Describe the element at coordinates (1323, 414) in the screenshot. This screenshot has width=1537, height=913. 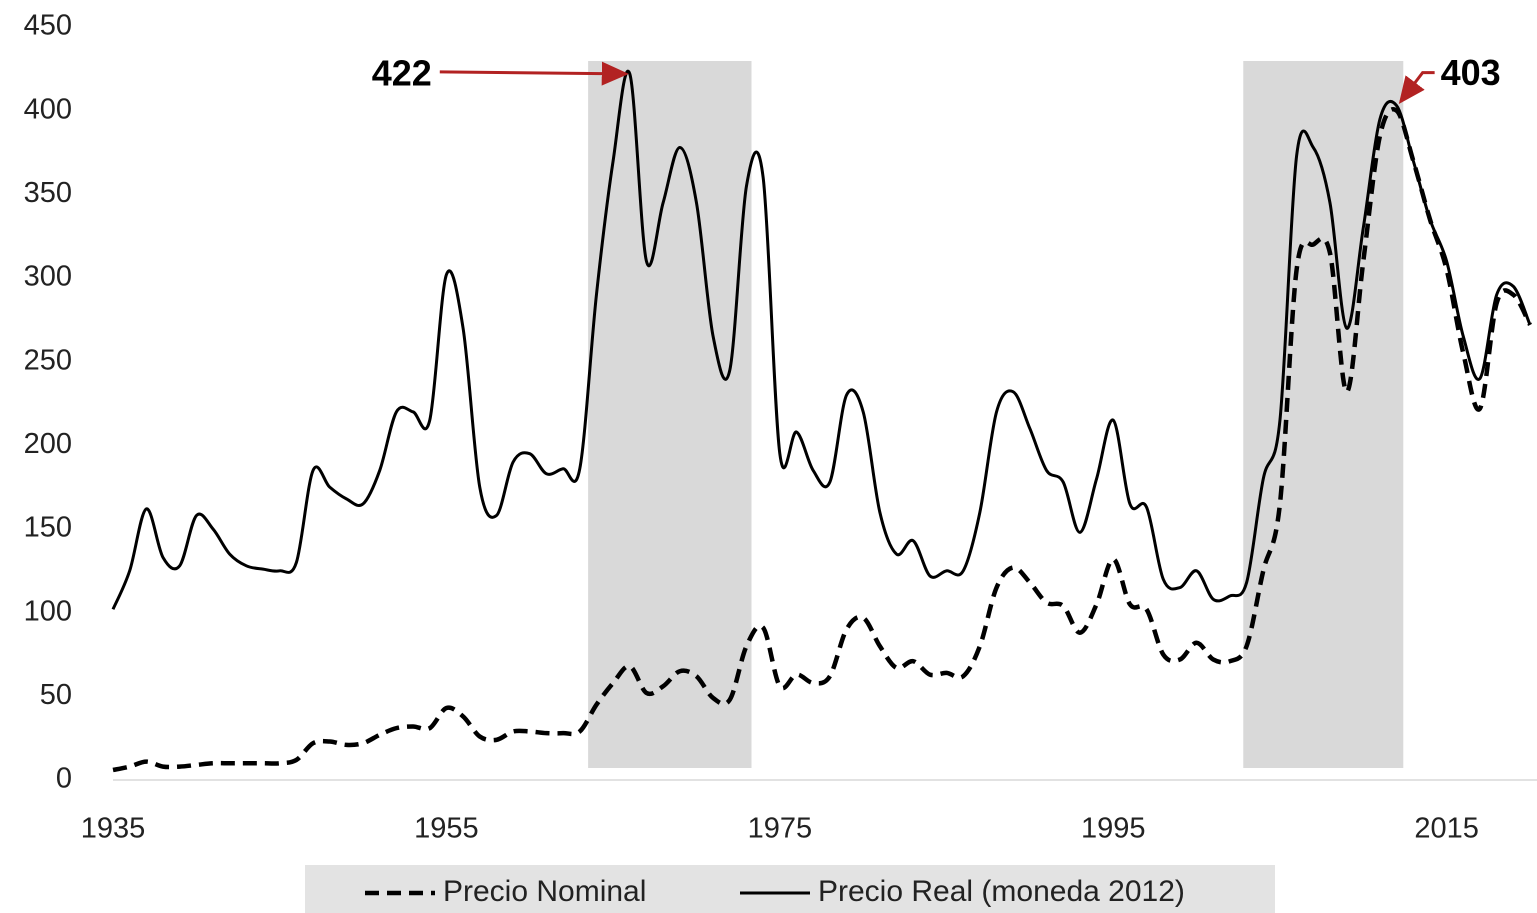
I see `shaded-region` at that location.